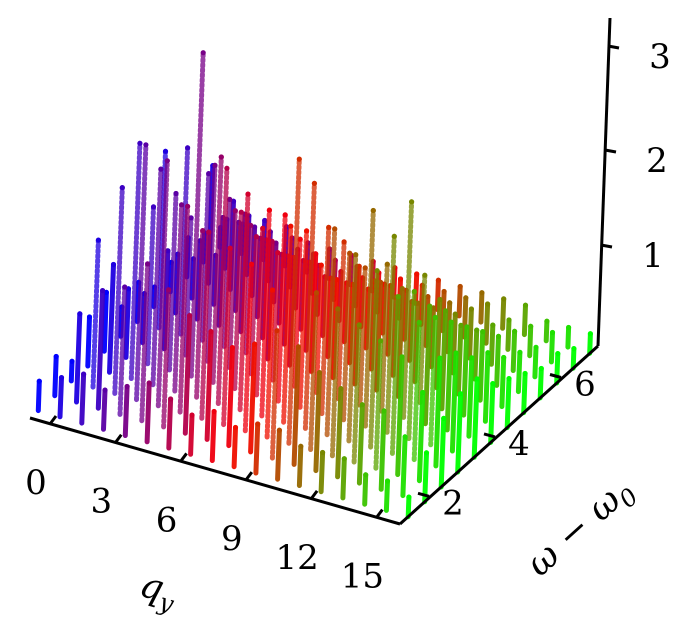 This screenshot has width=686, height=642. Describe the element at coordinates (211, 263) in the screenshot. I see `spike-q4-w5` at that location.